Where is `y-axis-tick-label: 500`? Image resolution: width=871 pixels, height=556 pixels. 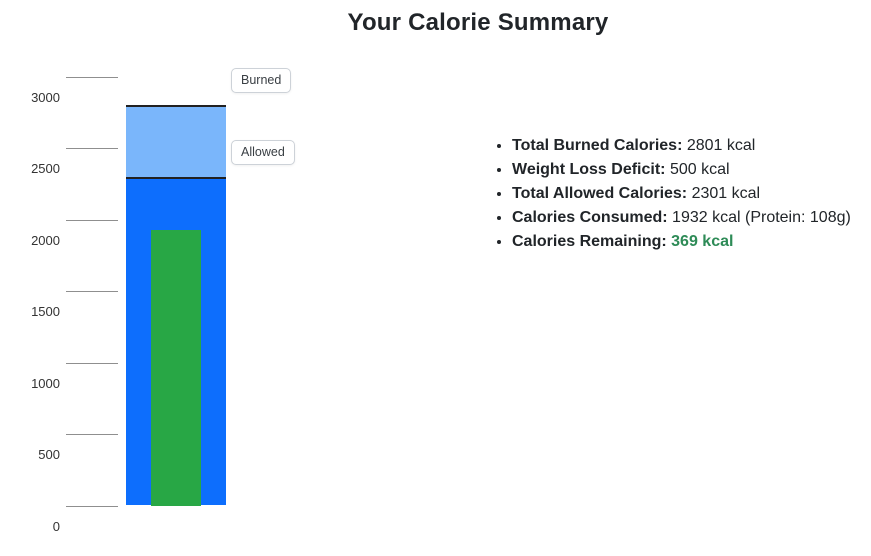 y-axis-tick-label: 500 is located at coordinates (49, 455).